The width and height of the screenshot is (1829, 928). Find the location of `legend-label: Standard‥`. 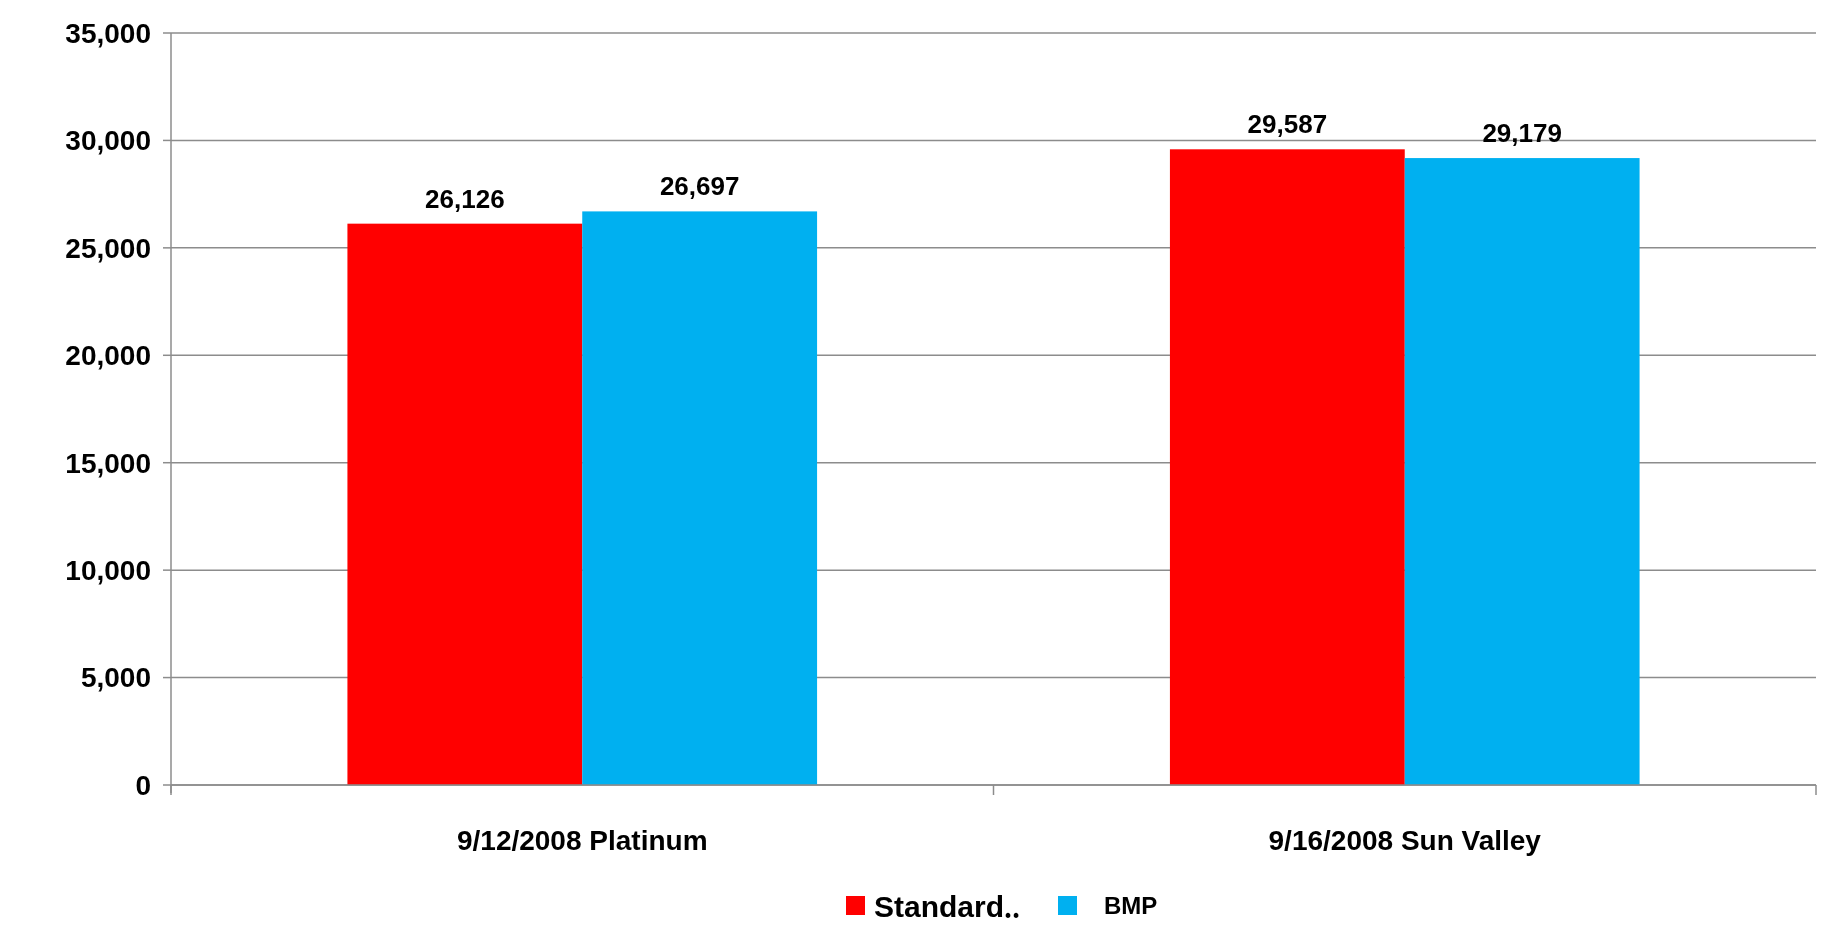

legend-label: Standard‥ is located at coordinates (947, 906).